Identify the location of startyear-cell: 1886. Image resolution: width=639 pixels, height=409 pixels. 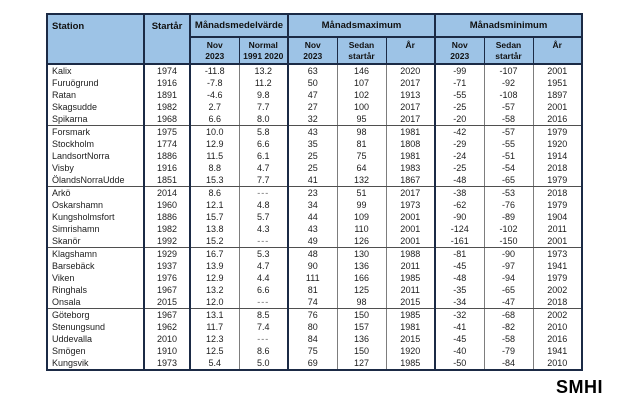
(167, 217).